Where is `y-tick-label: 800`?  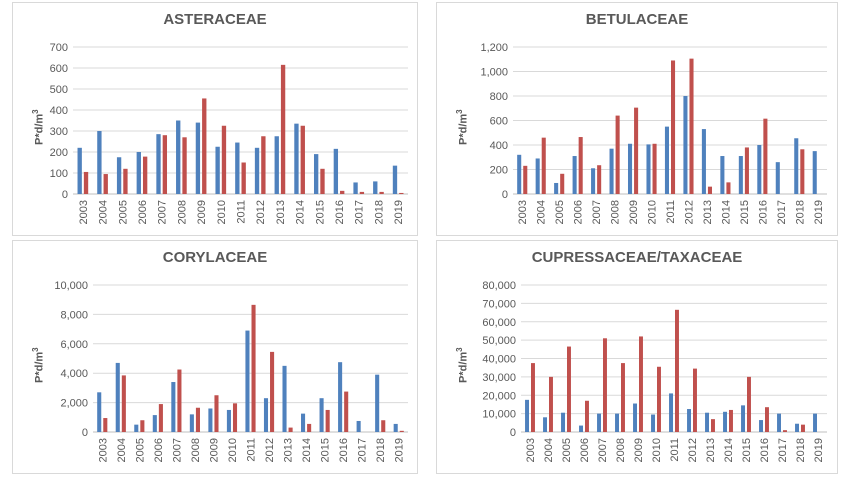 y-tick-label: 800 is located at coordinates (499, 97).